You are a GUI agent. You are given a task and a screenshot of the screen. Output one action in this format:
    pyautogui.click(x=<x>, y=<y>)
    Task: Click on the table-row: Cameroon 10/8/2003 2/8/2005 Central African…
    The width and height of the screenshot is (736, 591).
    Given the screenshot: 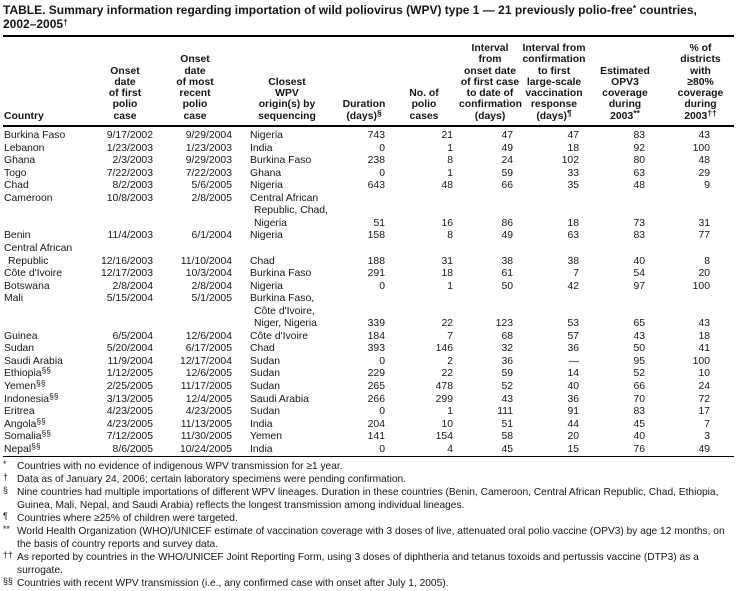 What is the action you would take?
    pyautogui.click(x=368, y=212)
    